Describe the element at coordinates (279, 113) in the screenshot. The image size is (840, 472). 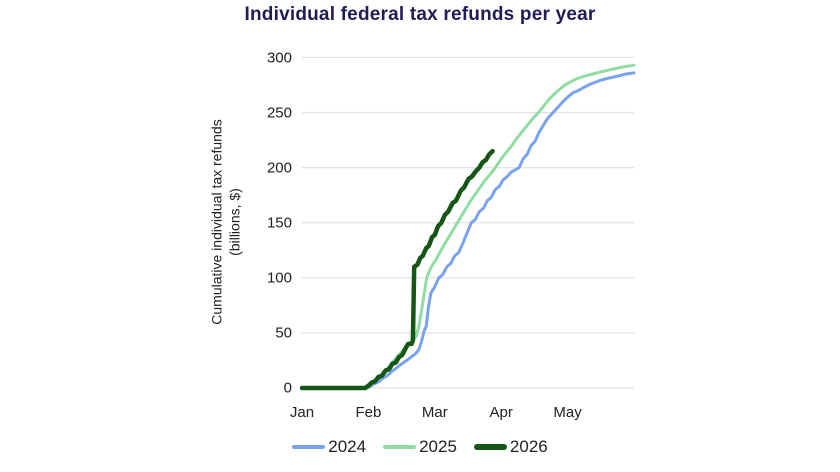
I see `y-tick-label-250: 250` at that location.